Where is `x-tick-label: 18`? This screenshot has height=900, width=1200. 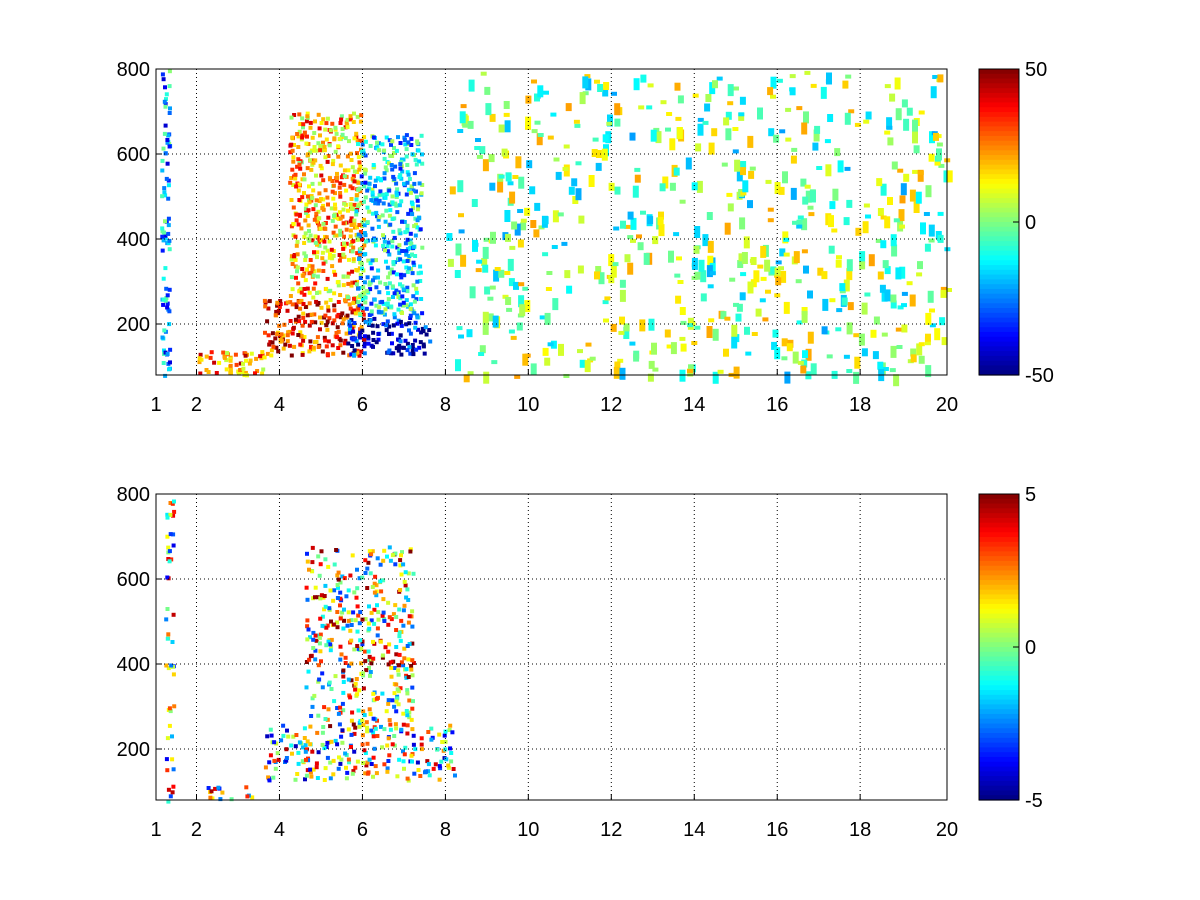 x-tick-label: 18 is located at coordinates (860, 830).